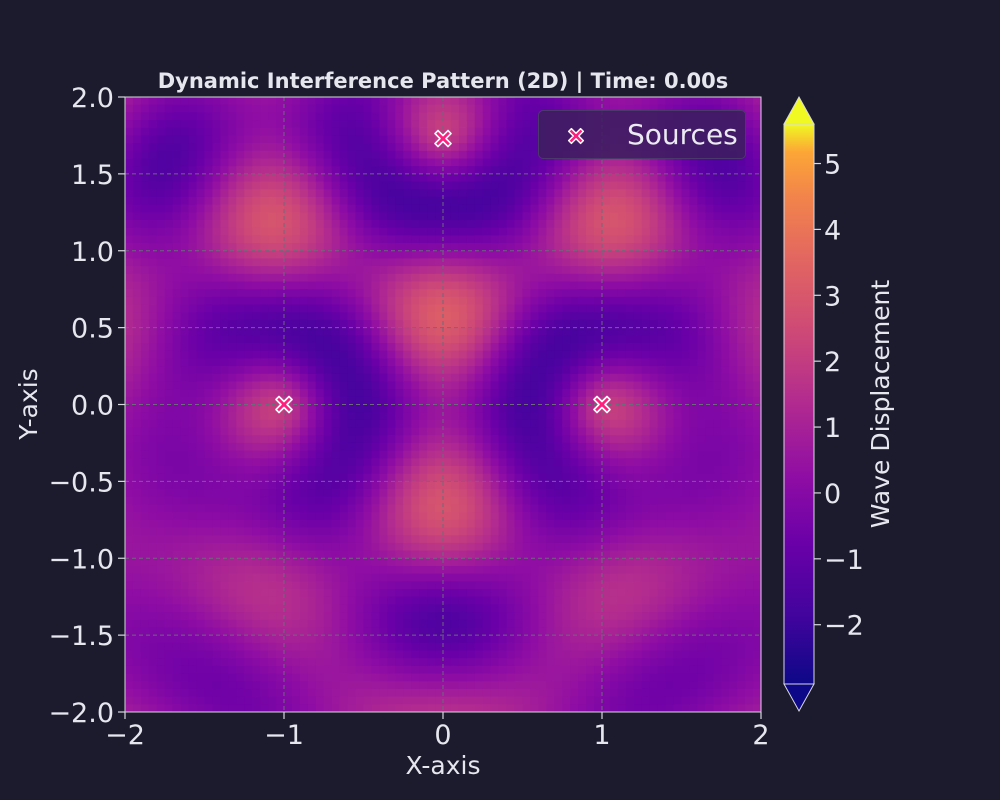 The width and height of the screenshot is (1000, 800). What do you see at coordinates (799, 110) in the screenshot?
I see `colorbar-extend-top` at bounding box center [799, 110].